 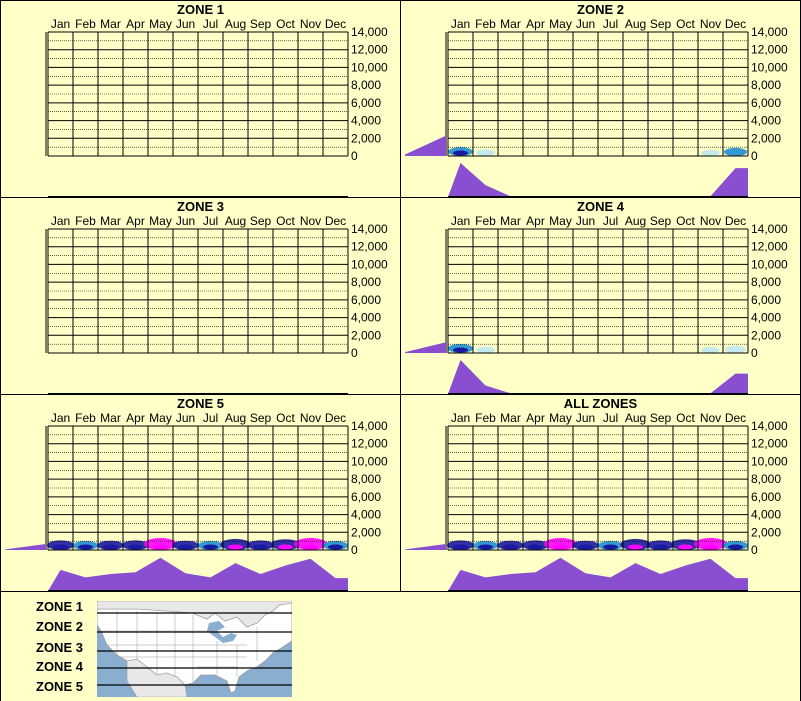 What do you see at coordinates (560, 221) in the screenshot?
I see `month-tick-label: May` at bounding box center [560, 221].